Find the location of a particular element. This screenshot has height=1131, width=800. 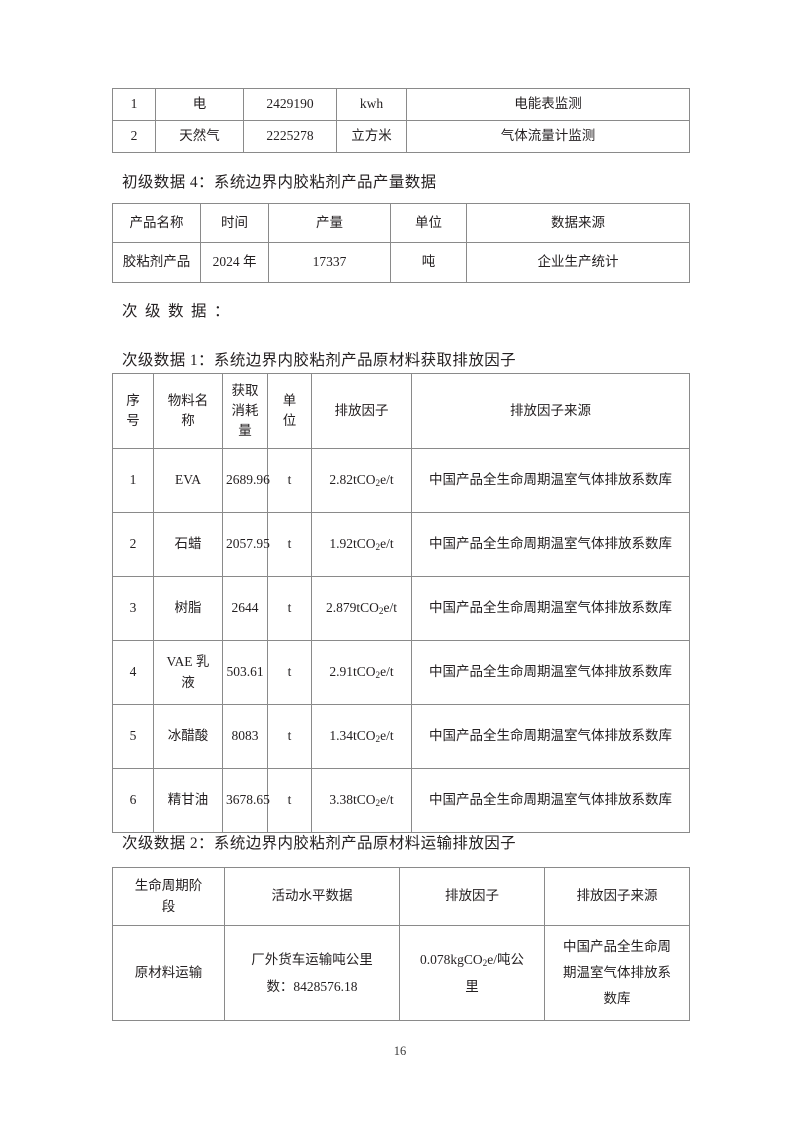

transport-row-factor: 0.078kgCO2e/吨公里 is located at coordinates (472, 973).